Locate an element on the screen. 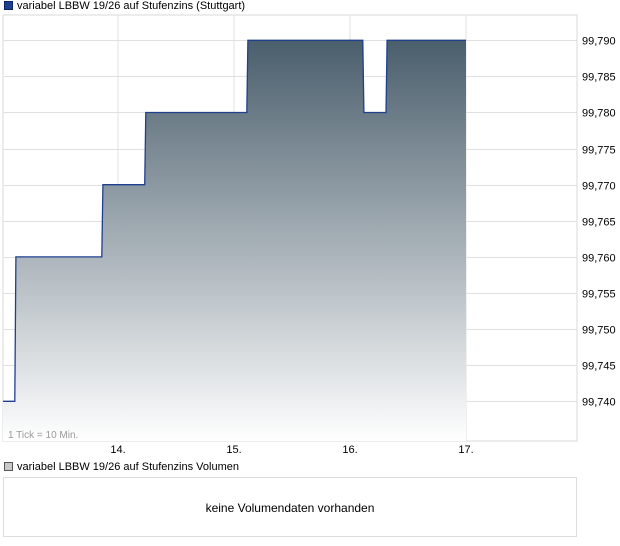  x-tick-label: 14. is located at coordinates (117, 450).